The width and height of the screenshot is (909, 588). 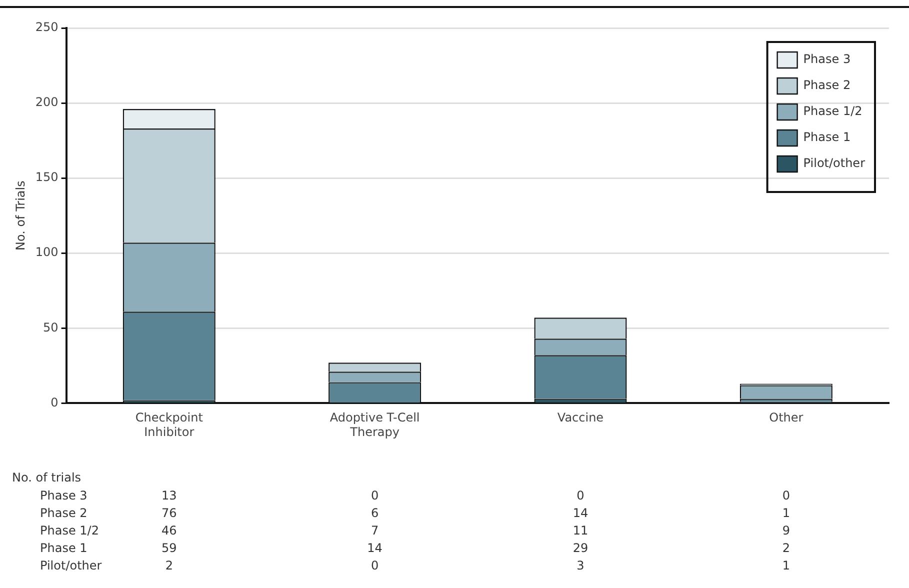 I want to click on text: Phase 1, so click(x=64, y=547).